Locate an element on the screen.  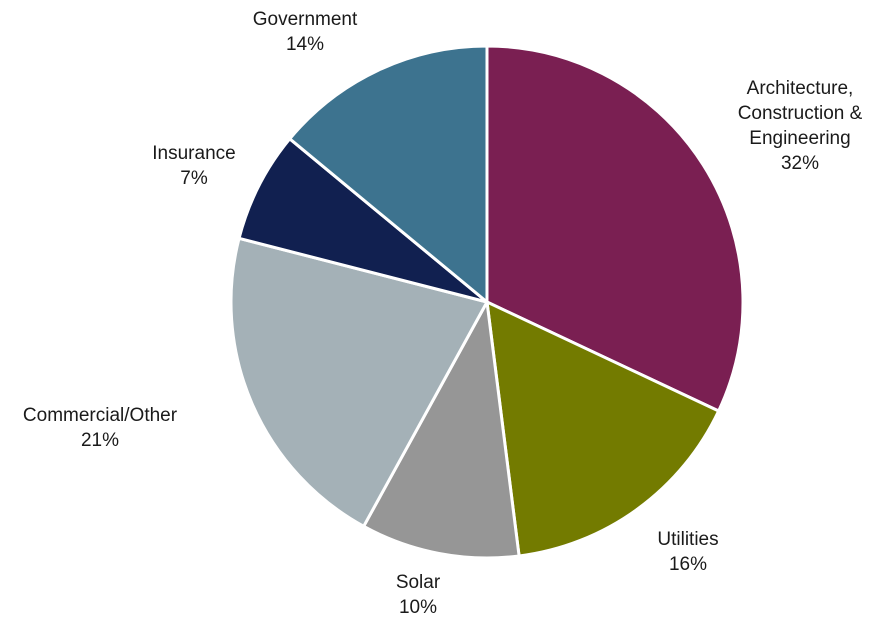
slice-label-line: Government is located at coordinates (305, 19).